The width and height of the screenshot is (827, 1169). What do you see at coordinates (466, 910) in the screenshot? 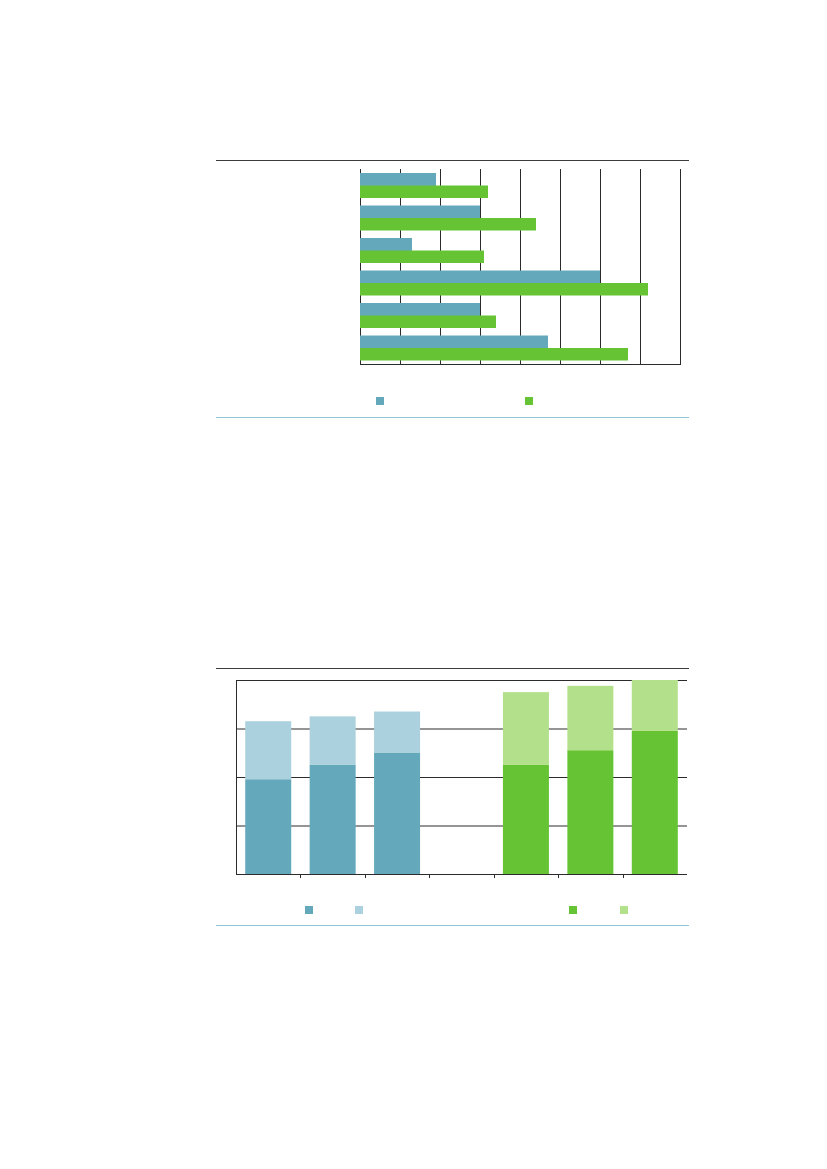
I see `chart2-legend` at bounding box center [466, 910].